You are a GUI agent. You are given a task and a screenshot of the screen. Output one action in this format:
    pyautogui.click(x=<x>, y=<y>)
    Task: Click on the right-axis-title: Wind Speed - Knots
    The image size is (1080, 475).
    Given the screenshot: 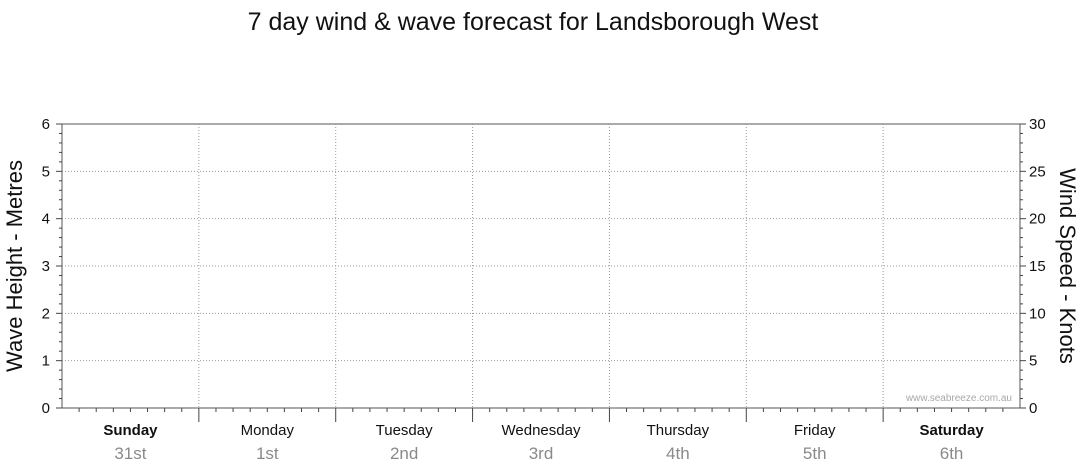 What is the action you would take?
    pyautogui.click(x=1067, y=266)
    